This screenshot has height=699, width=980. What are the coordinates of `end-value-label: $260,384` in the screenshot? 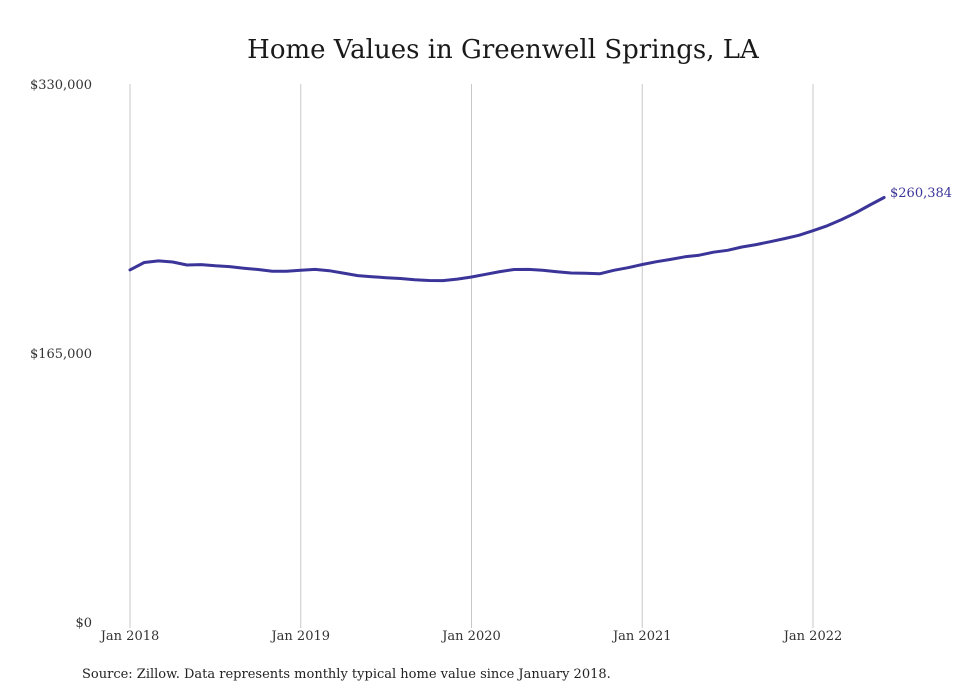 It's located at (921, 193).